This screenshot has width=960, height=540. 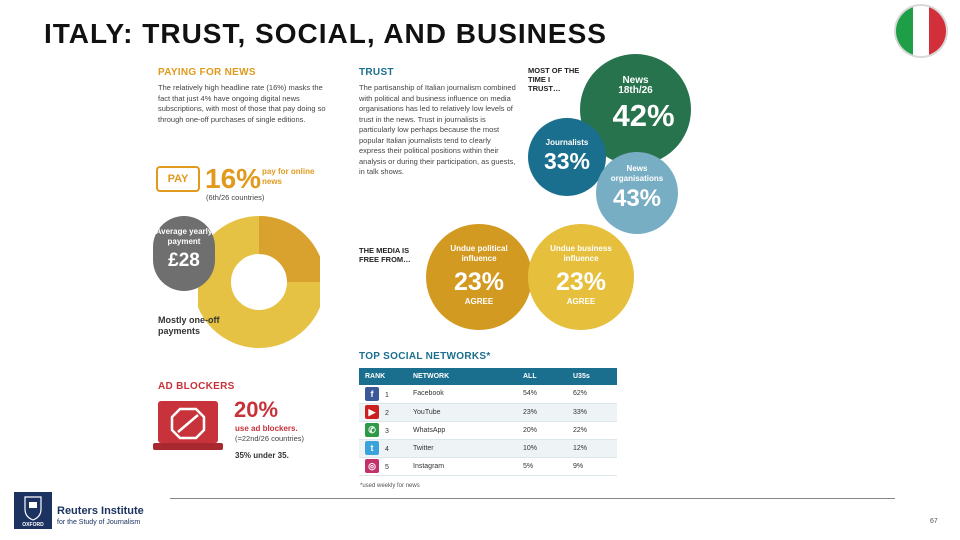 What do you see at coordinates (581, 253) in the screenshot?
I see `business-influence-label: Undue business influence` at bounding box center [581, 253].